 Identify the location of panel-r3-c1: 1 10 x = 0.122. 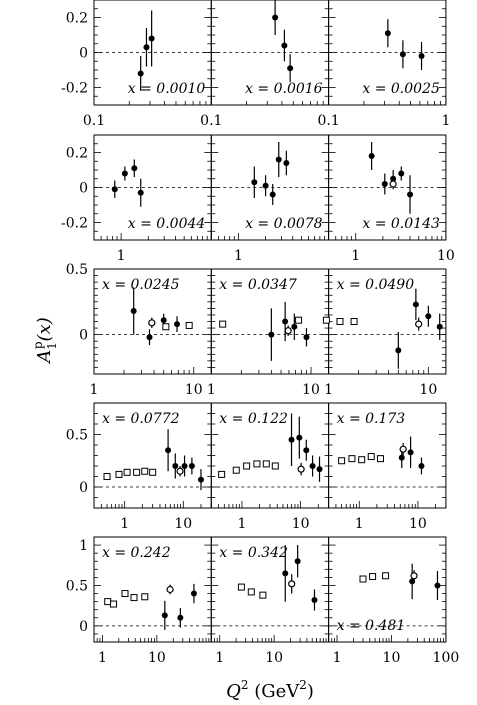
(270, 467).